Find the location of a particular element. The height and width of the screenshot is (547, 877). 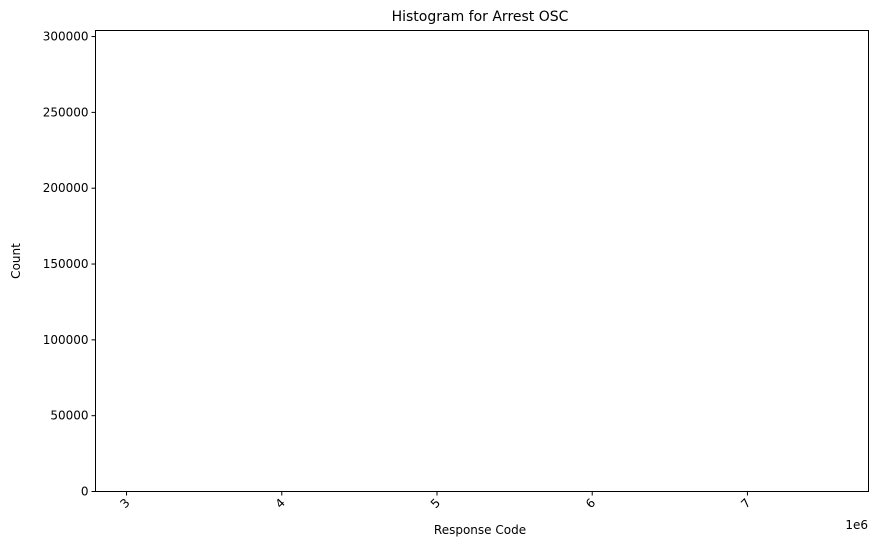

x-tick-label: 3 is located at coordinates (124, 503).